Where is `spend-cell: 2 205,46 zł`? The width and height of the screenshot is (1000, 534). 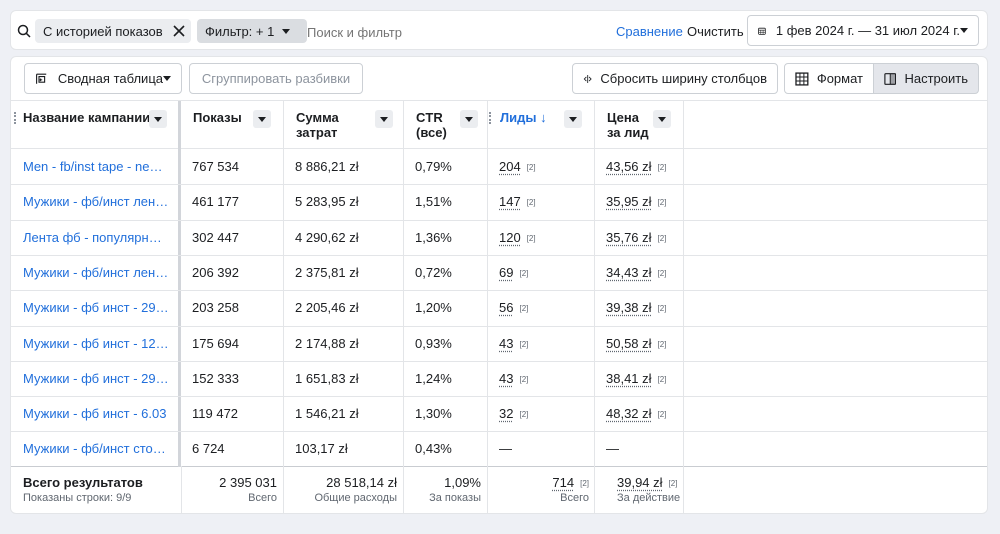
spend-cell: 2 205,46 zł is located at coordinates (327, 307).